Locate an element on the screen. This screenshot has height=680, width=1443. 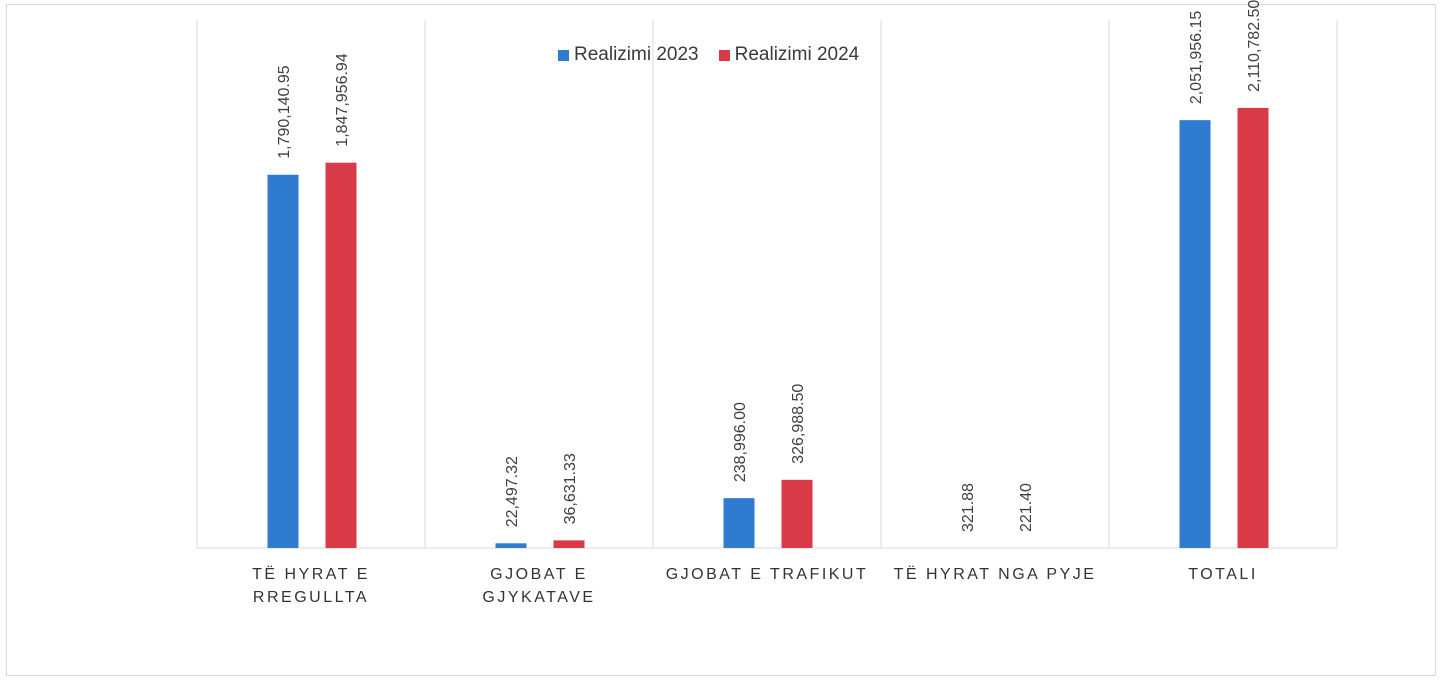
category-label: TË HYRAT E RREGULLTA is located at coordinates (311, 586).